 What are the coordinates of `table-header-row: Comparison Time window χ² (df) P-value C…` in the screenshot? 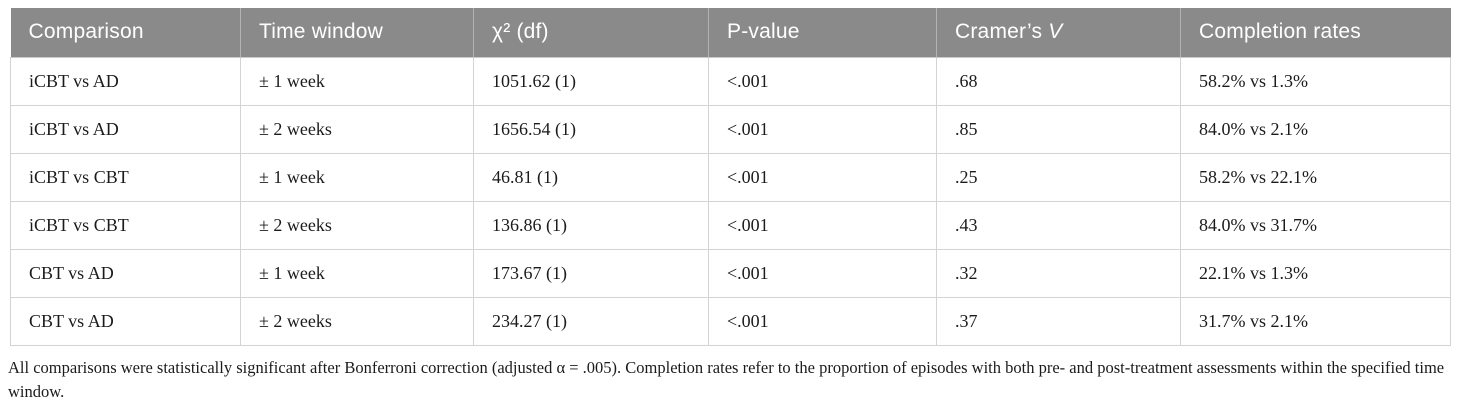 It's located at (730, 33).